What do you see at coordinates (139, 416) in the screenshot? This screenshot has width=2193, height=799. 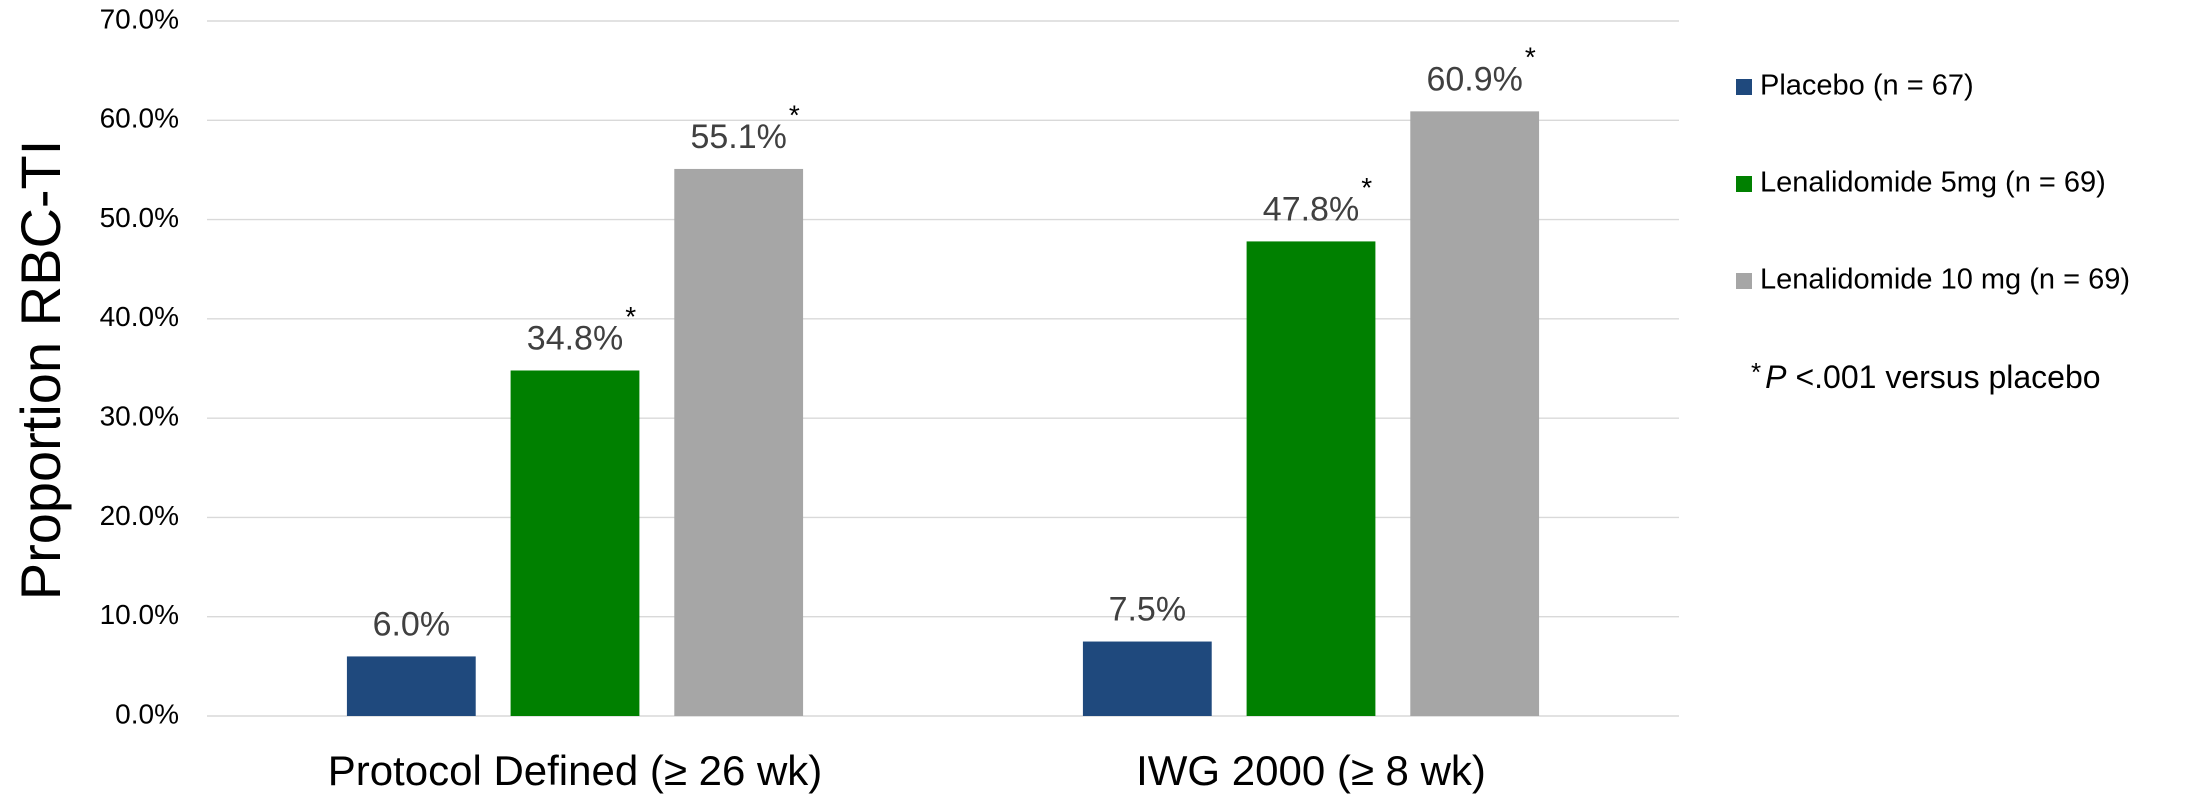 I see `y-tick-label: 30.0%` at bounding box center [139, 416].